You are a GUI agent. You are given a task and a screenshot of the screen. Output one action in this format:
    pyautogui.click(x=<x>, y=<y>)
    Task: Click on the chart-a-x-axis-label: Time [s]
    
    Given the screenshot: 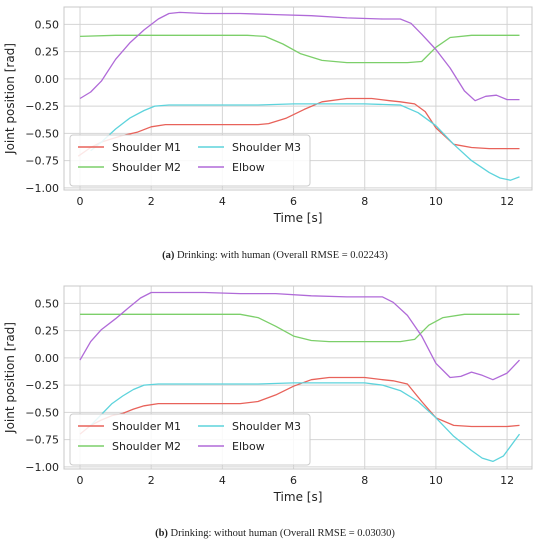 What is the action you would take?
    pyautogui.click(x=298, y=218)
    